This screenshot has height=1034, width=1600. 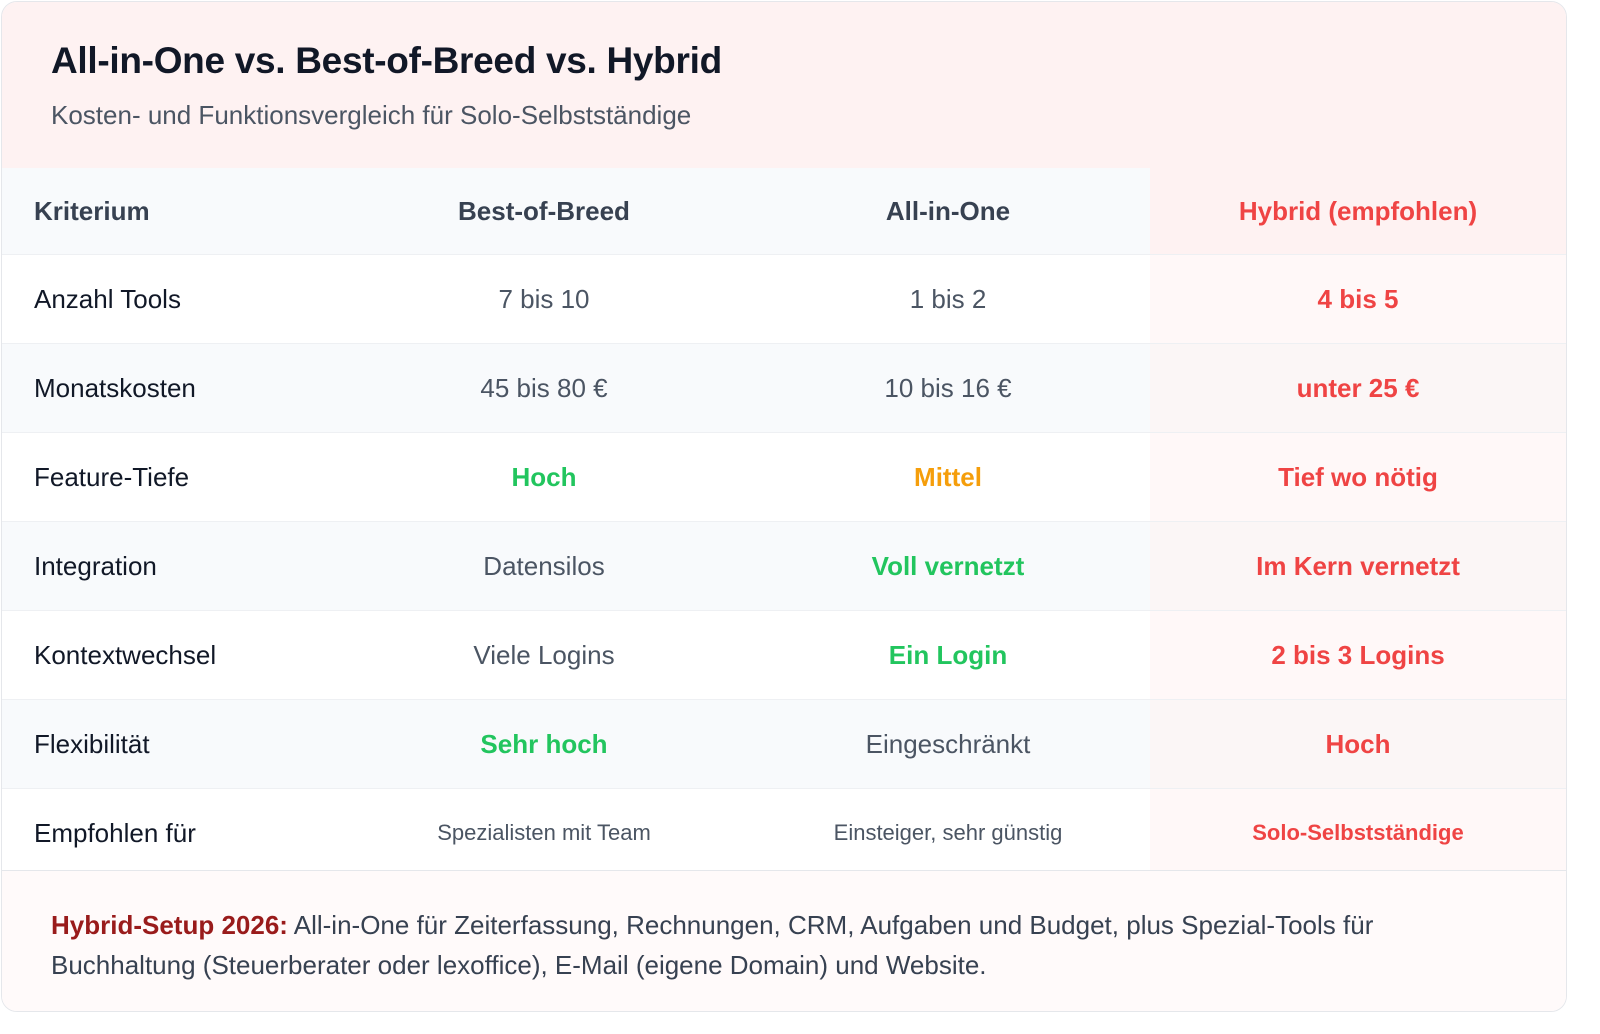 What do you see at coordinates (544, 388) in the screenshot?
I see `cell-best-of-breed: 45 bis 80 €` at bounding box center [544, 388].